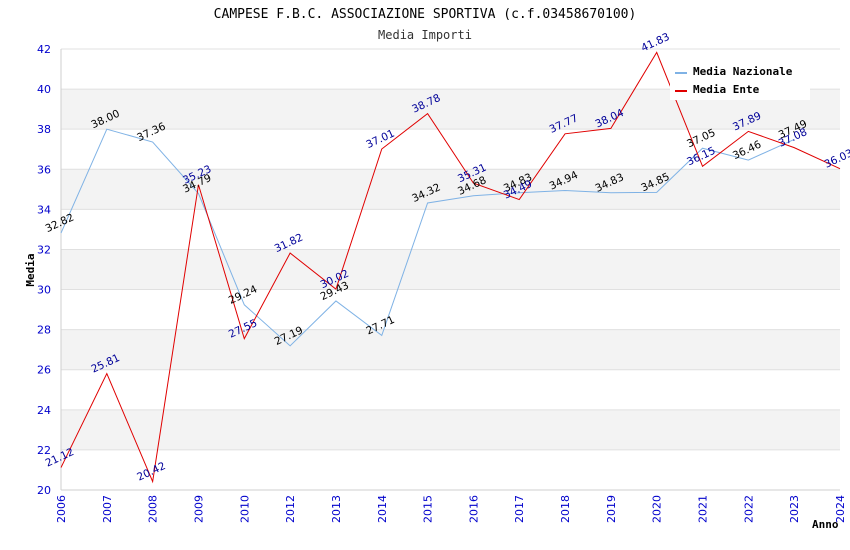  What do you see at coordinates (565, 509) in the screenshot?
I see `x-tick-label: 2018` at bounding box center [565, 509].